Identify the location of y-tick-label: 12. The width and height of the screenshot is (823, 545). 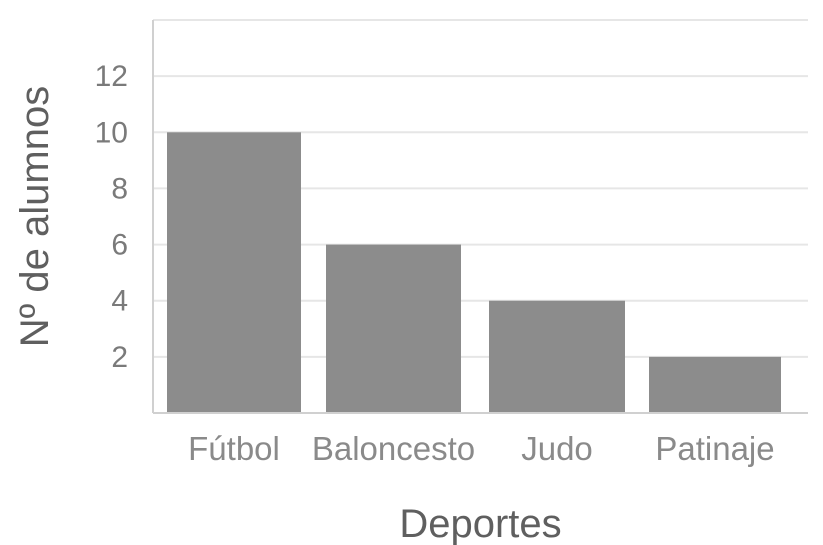
(111, 76).